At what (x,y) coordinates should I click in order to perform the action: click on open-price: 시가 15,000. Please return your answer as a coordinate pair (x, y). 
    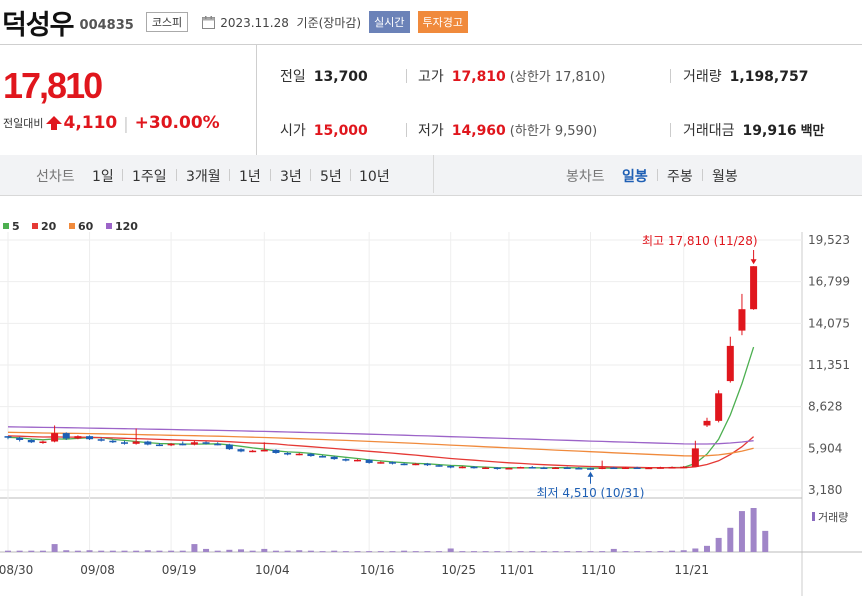
    Looking at the image, I should click on (324, 131).